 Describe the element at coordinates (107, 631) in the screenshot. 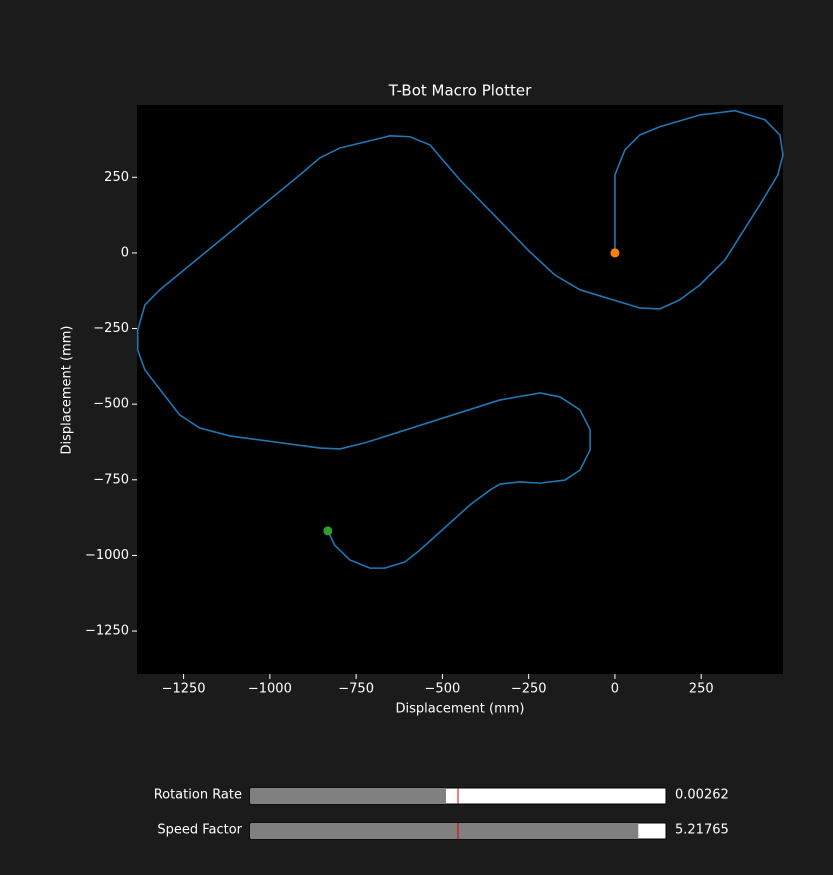

I see `y-tick-label: −1250` at that location.